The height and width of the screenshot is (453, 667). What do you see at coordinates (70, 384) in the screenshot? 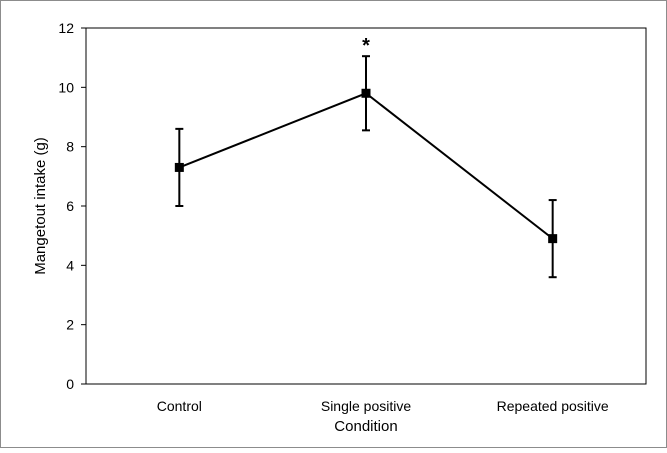
I see `y-tick-label: 0` at bounding box center [70, 384].